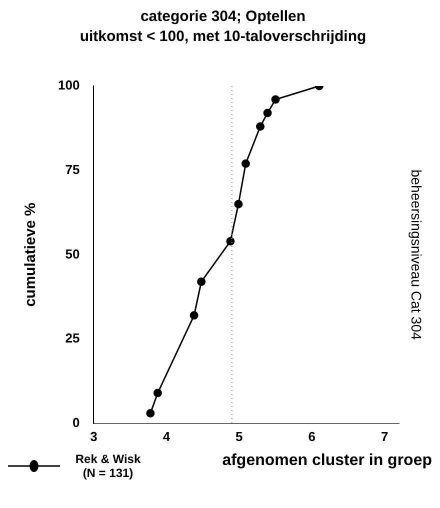 The width and height of the screenshot is (440, 508). What do you see at coordinates (223, 37) in the screenshot?
I see `chart-subtitle: uitkomst < 100, met 10-taloverschrijding` at bounding box center [223, 37].